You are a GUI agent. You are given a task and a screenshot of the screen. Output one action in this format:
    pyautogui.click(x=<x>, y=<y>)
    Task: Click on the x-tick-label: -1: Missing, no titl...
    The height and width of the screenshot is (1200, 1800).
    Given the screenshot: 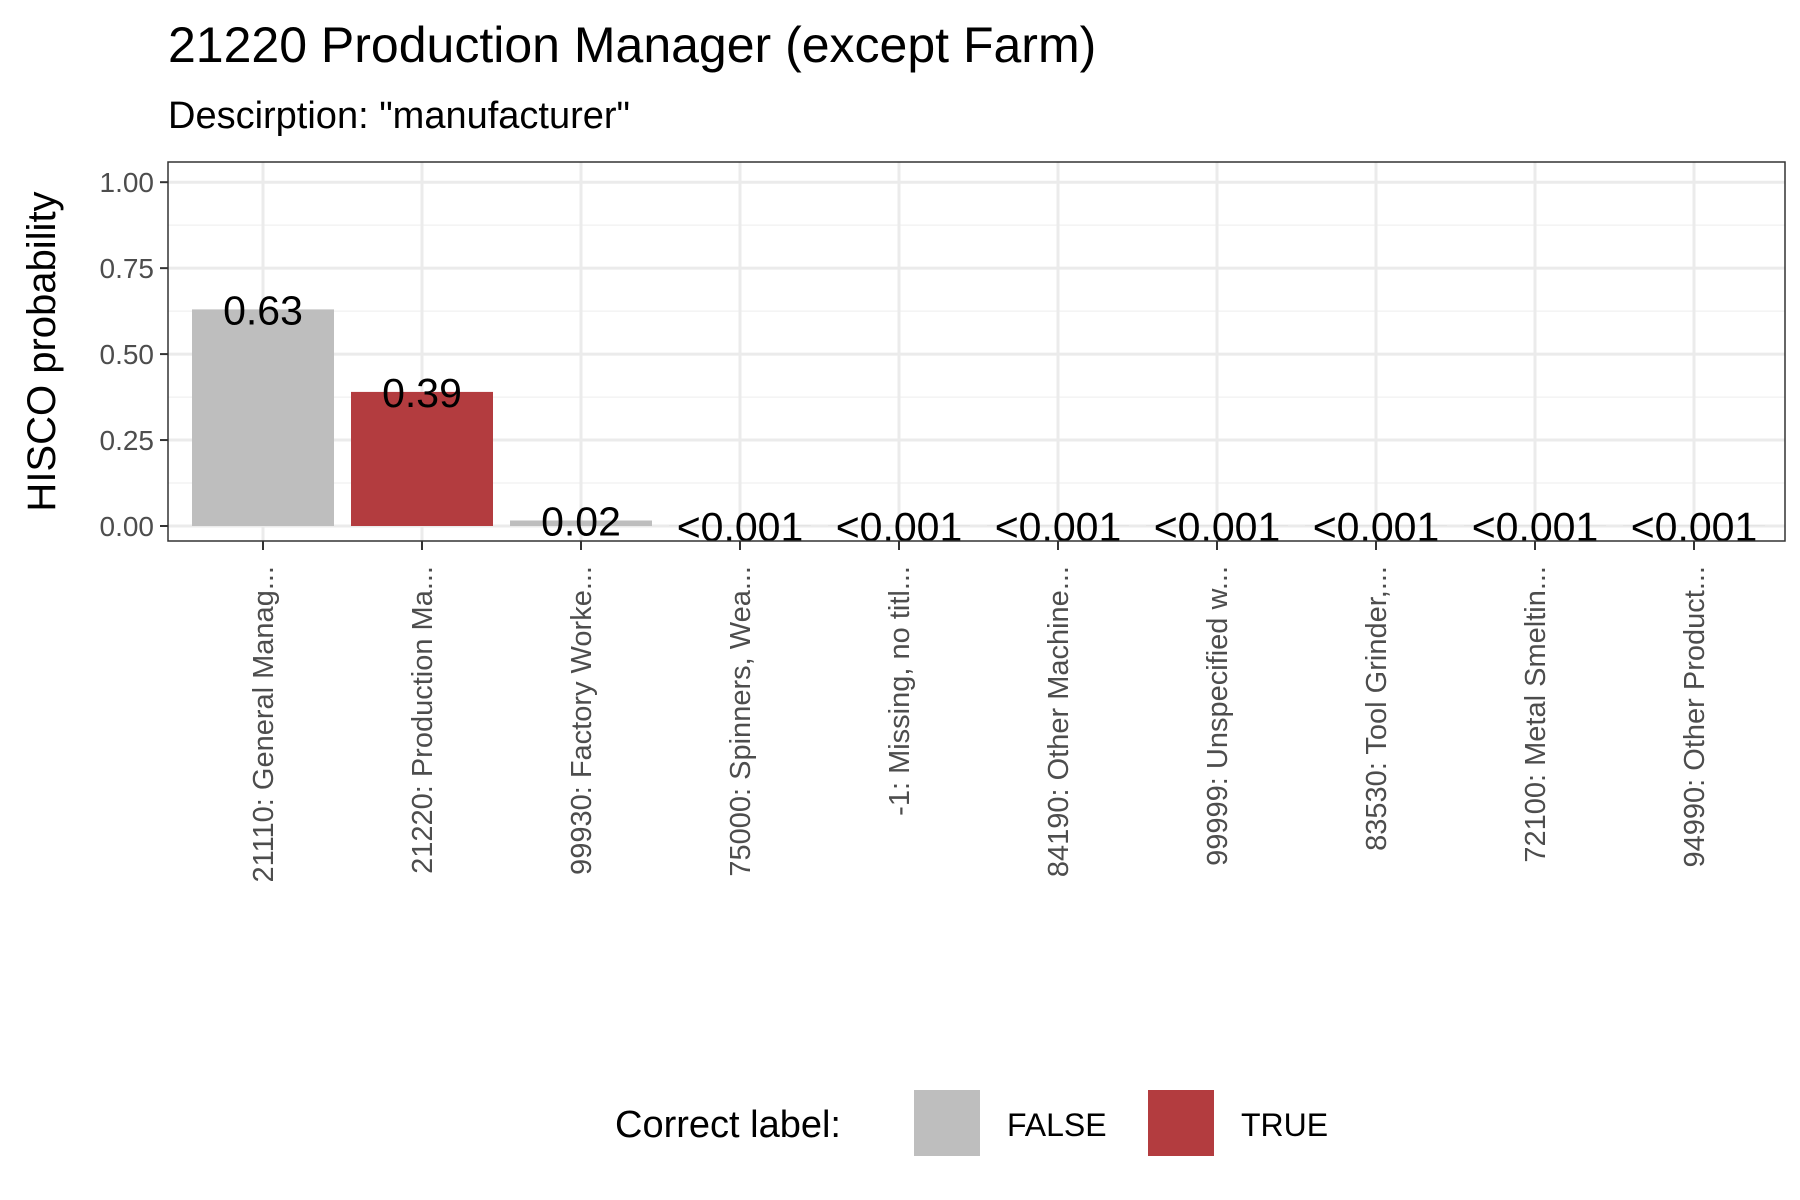 What is the action you would take?
    pyautogui.click(x=900, y=691)
    